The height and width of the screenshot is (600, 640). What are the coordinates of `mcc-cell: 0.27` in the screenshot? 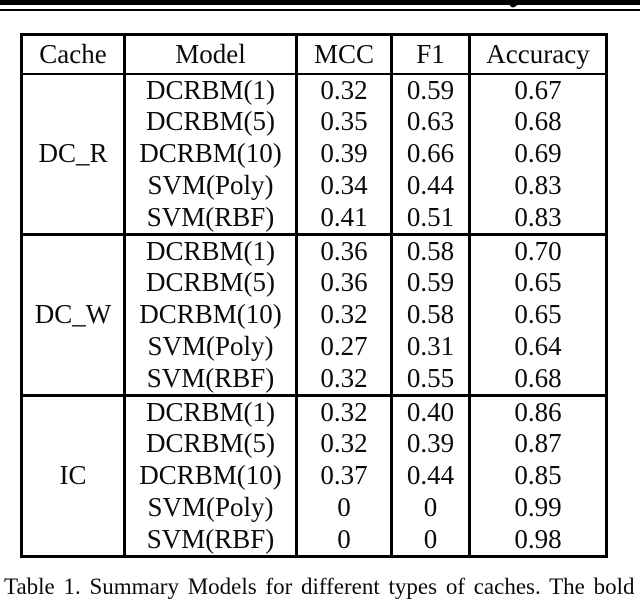 It's located at (344, 346).